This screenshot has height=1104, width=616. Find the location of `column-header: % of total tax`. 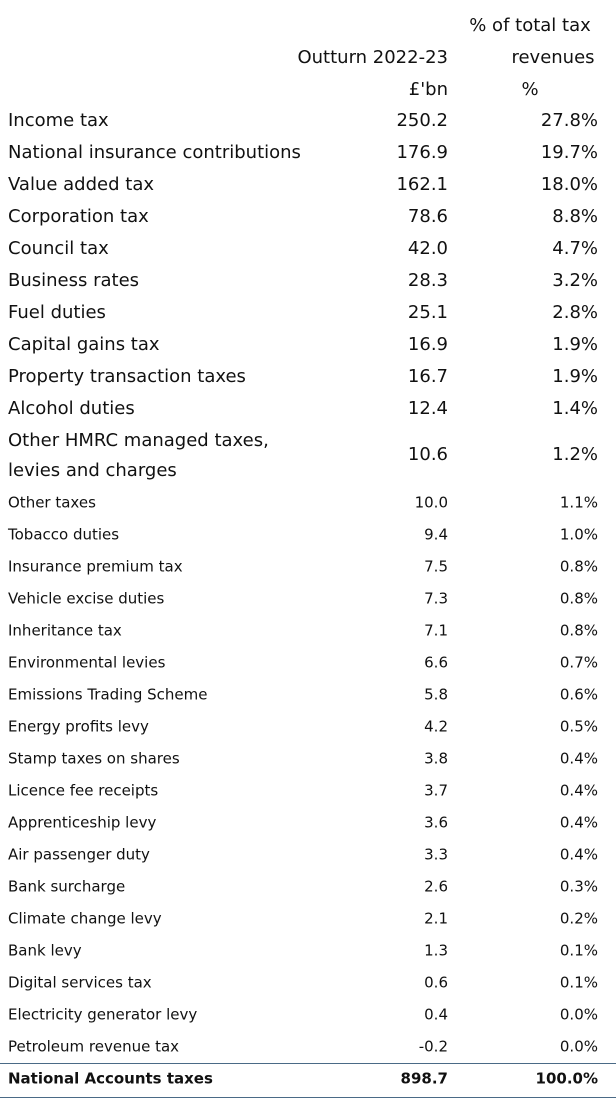

column-header: % of total tax is located at coordinates (530, 25).